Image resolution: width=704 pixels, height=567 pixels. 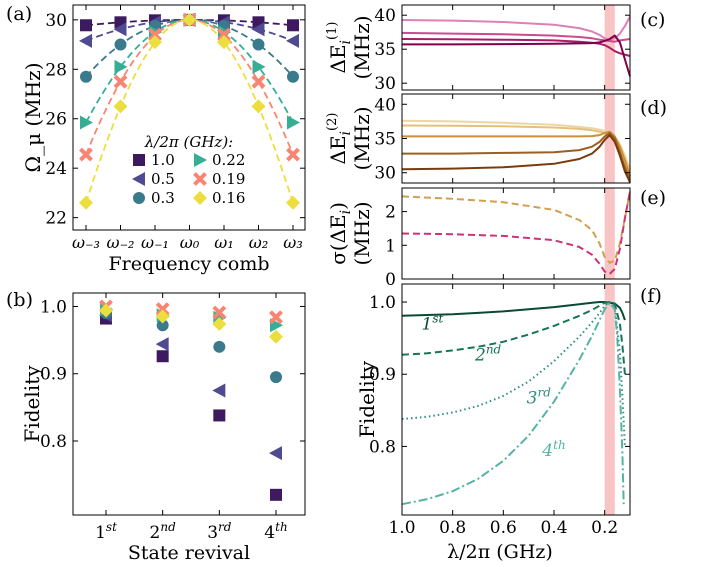 I want to click on panel-d-ytick-30-label: 30, so click(x=385, y=174).